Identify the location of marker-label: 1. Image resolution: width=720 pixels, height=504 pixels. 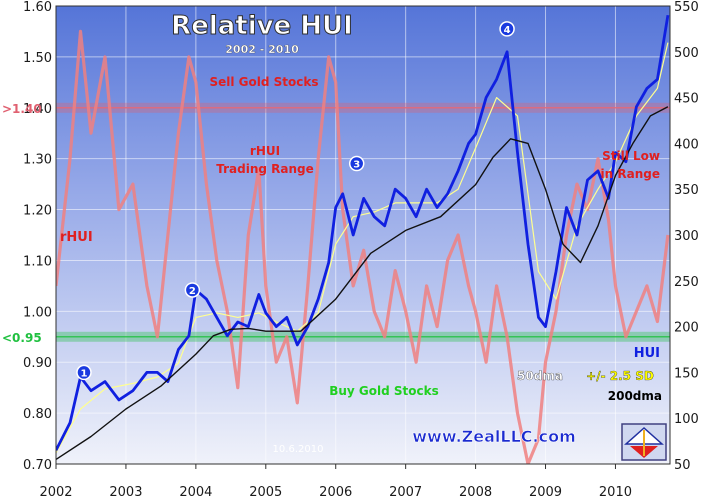
(83, 373).